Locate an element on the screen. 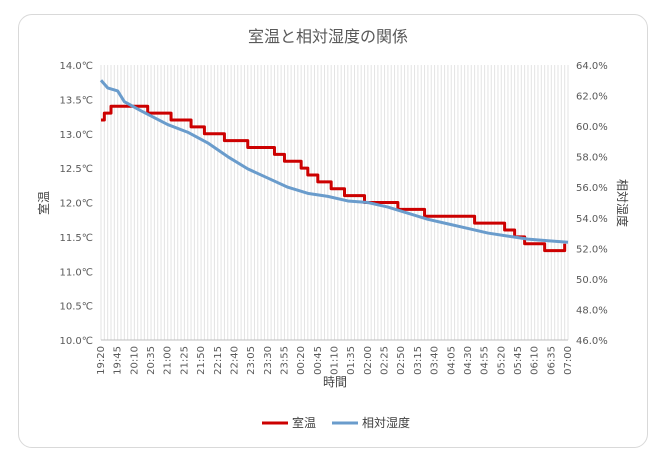  x-tick-label: 06:35 is located at coordinates (551, 360).